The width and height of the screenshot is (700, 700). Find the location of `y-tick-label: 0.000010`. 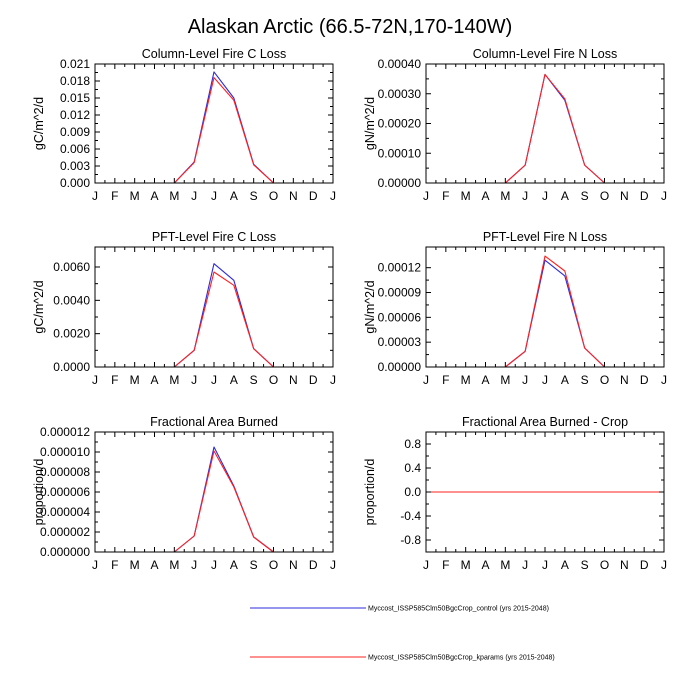

y-tick-label: 0.000010 is located at coordinates (65, 452).